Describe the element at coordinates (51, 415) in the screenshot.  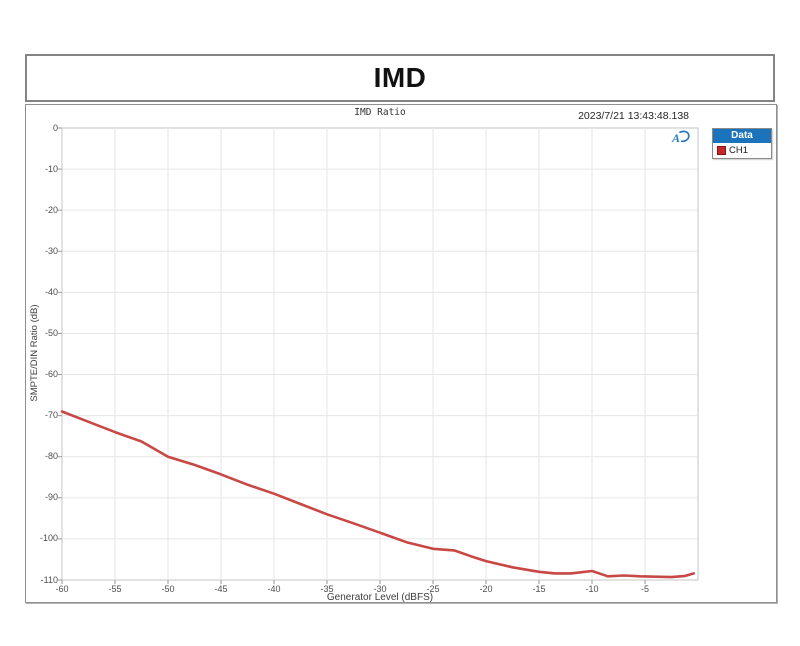
I see `y-tick-label: -70` at that location.